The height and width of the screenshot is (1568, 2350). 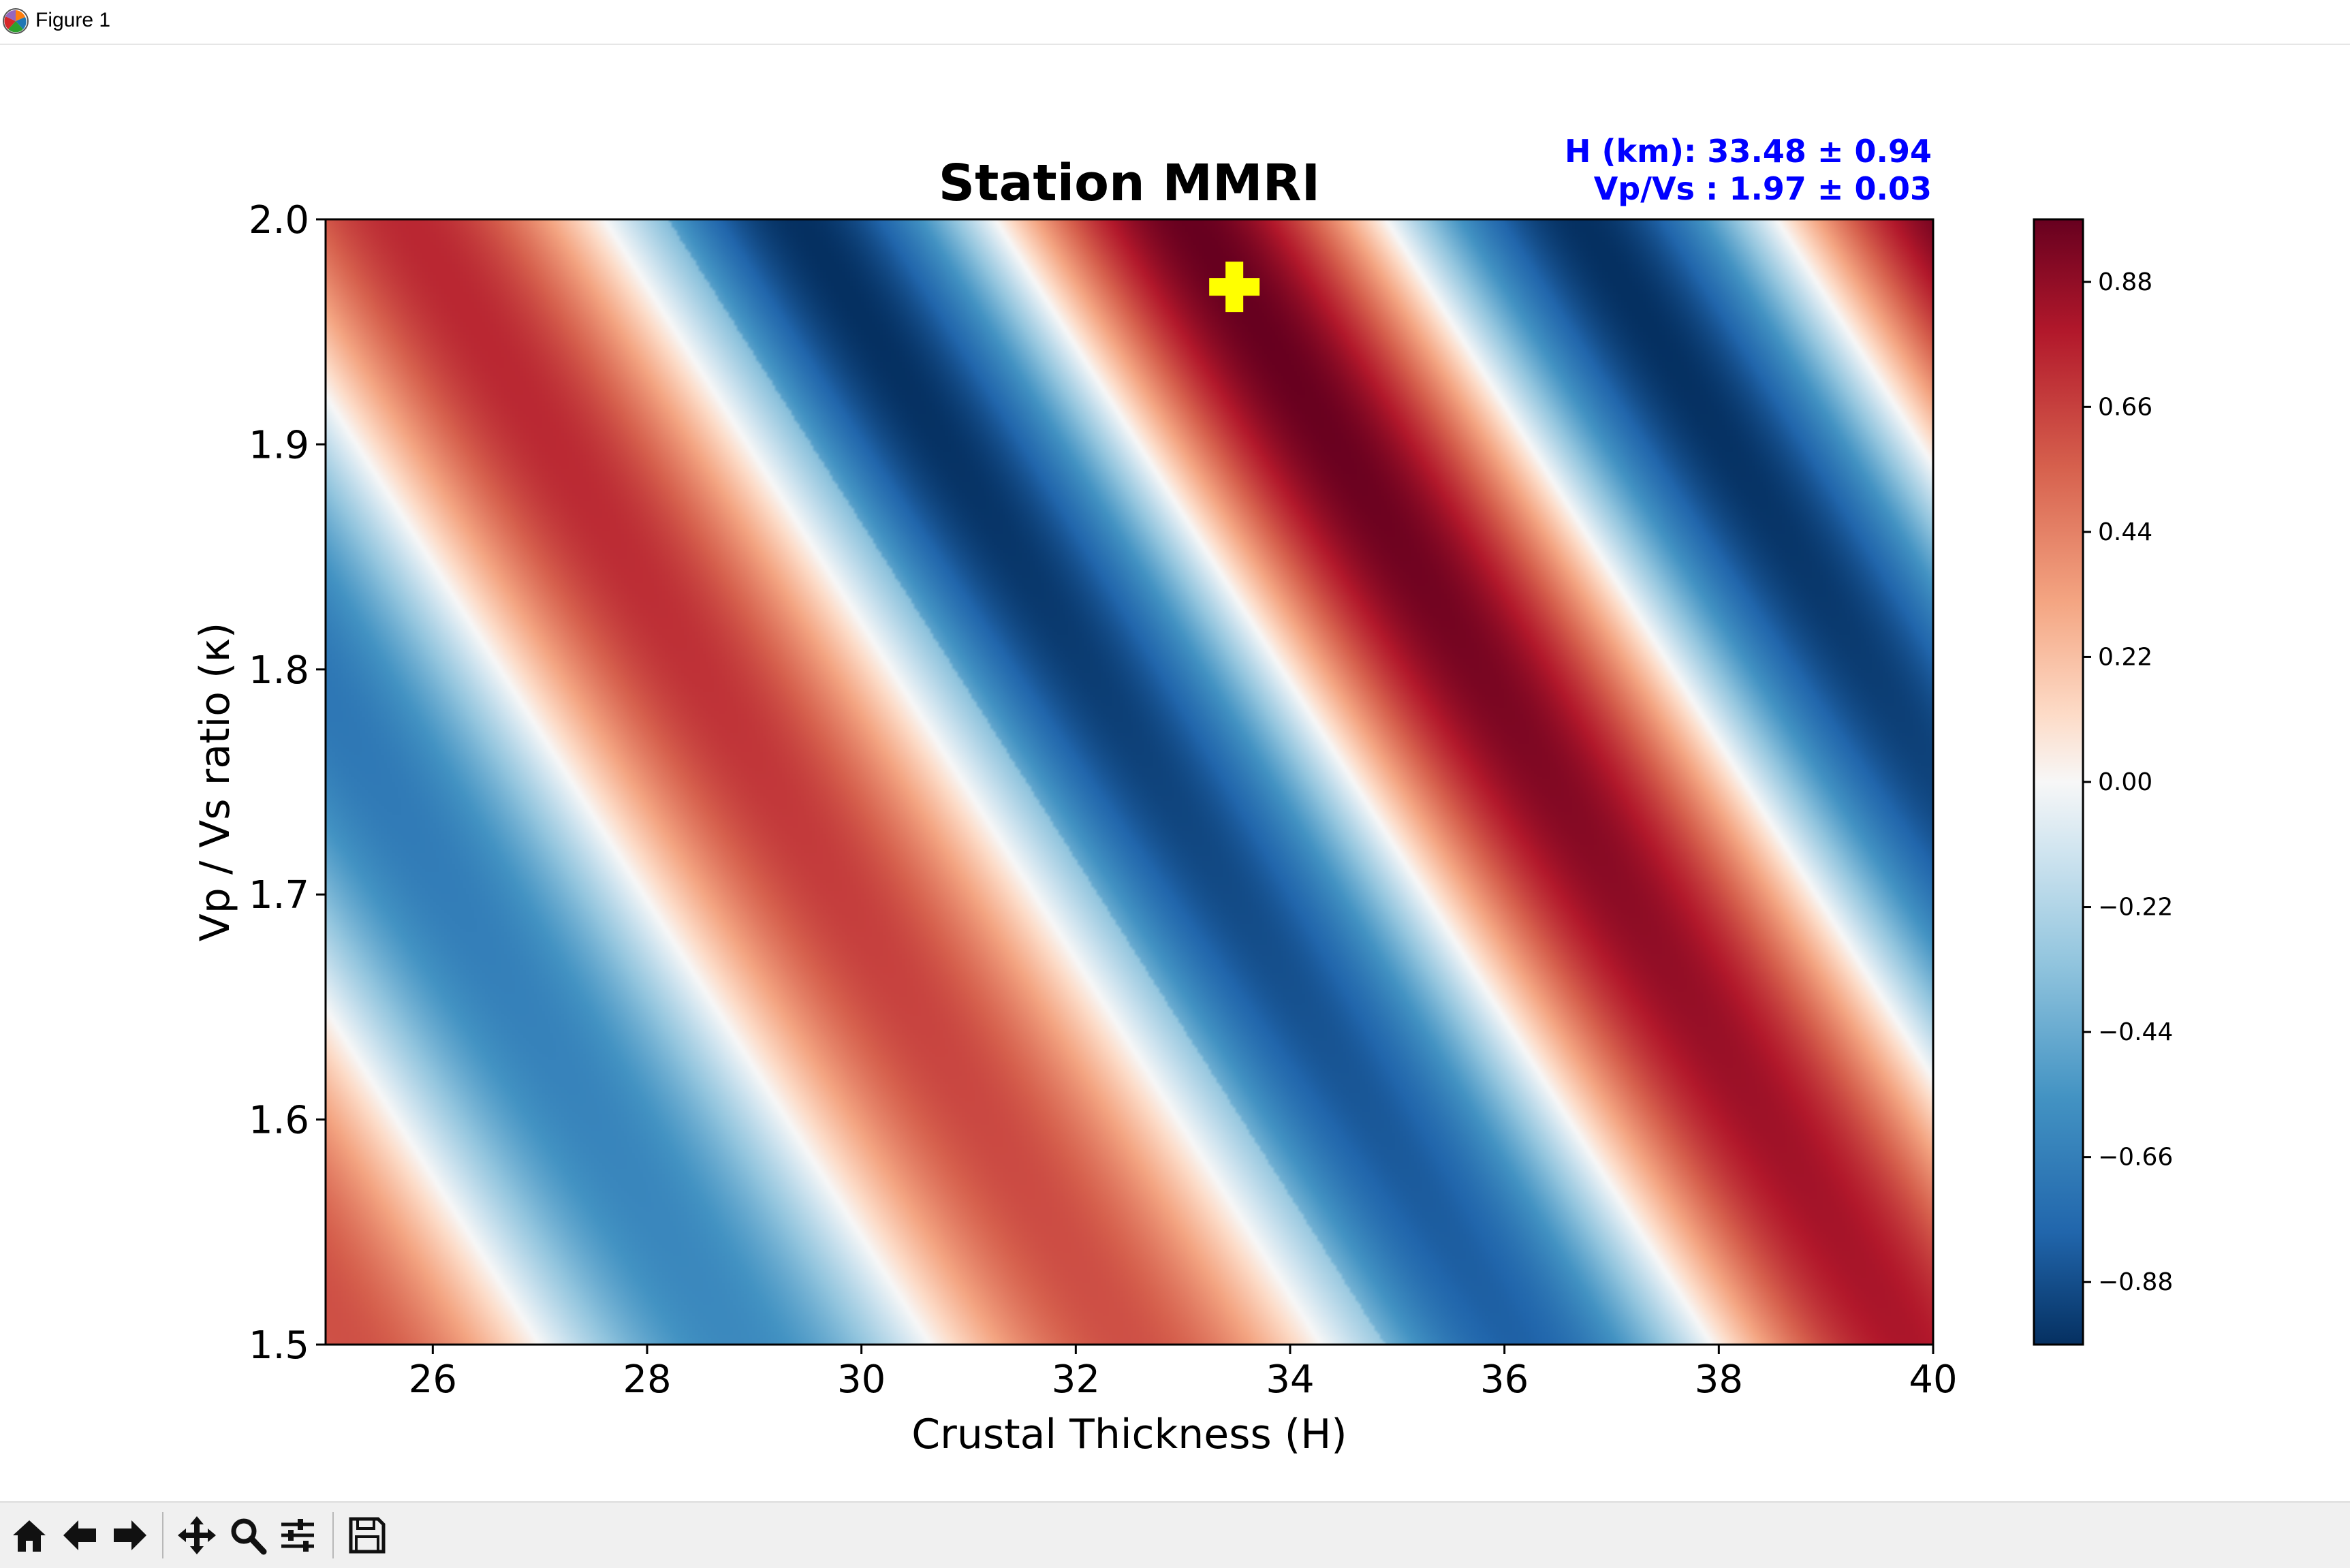 What do you see at coordinates (1183, 1373) in the screenshot?
I see `x-axis: 26 28 30 32 34 36 38 40` at bounding box center [1183, 1373].